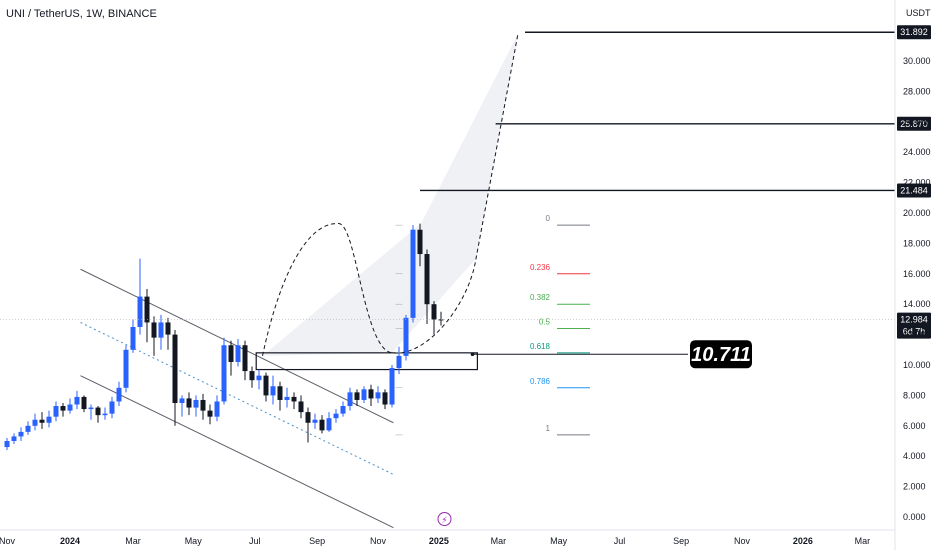 The image size is (932, 550). I want to click on currency-label: USDT, so click(918, 13).